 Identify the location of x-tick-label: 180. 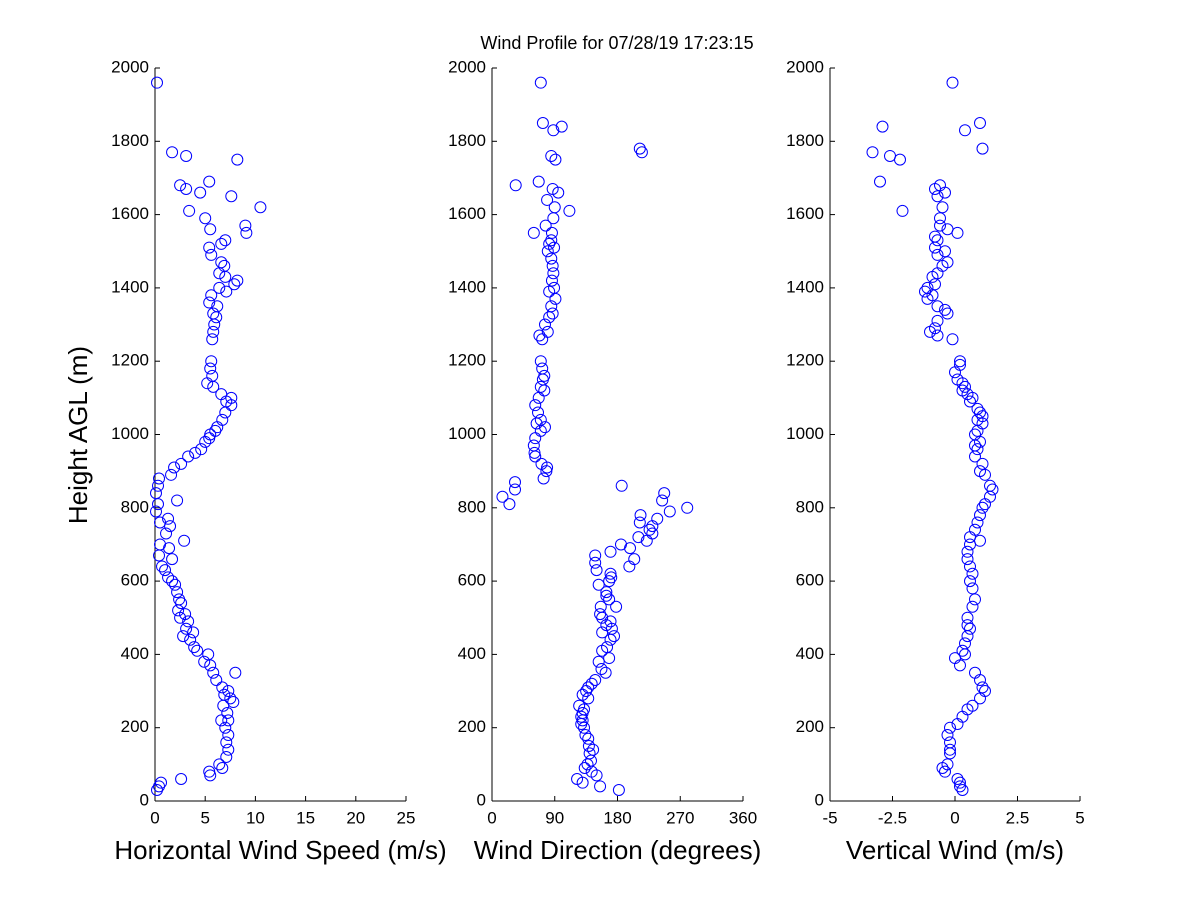
(617, 817).